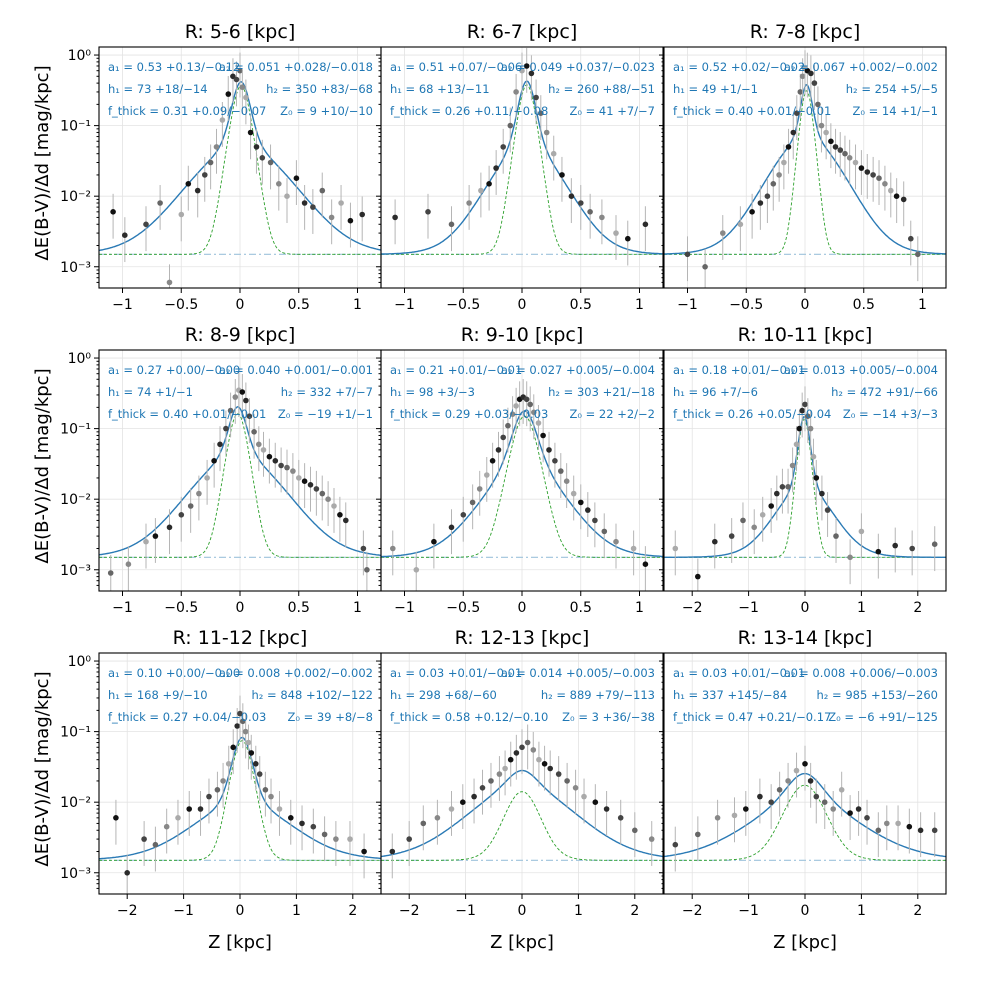  Describe the element at coordinates (805, 773) in the screenshot. I see `grid` at that location.